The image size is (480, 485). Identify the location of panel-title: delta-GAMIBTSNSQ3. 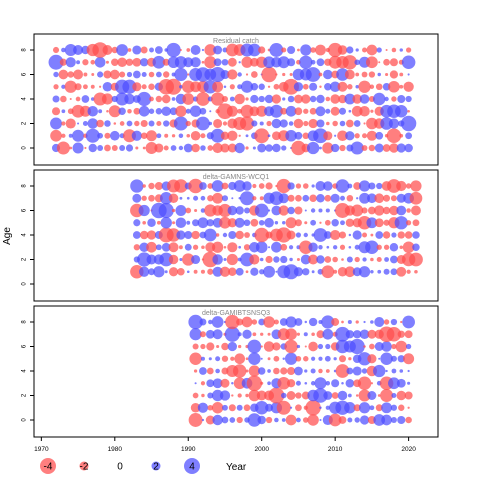
(236, 313).